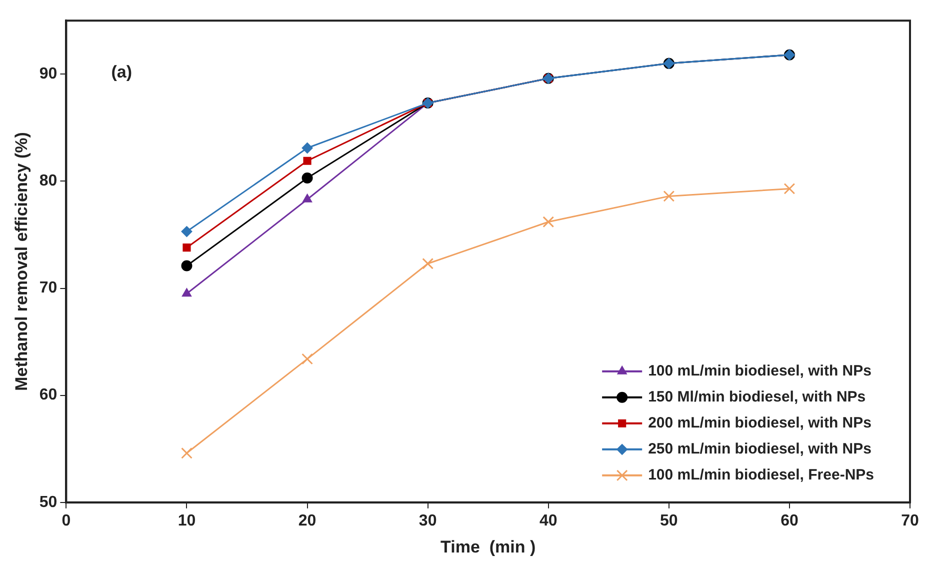 The height and width of the screenshot is (570, 938). I want to click on x-axis-title: Time (min ), so click(488, 546).